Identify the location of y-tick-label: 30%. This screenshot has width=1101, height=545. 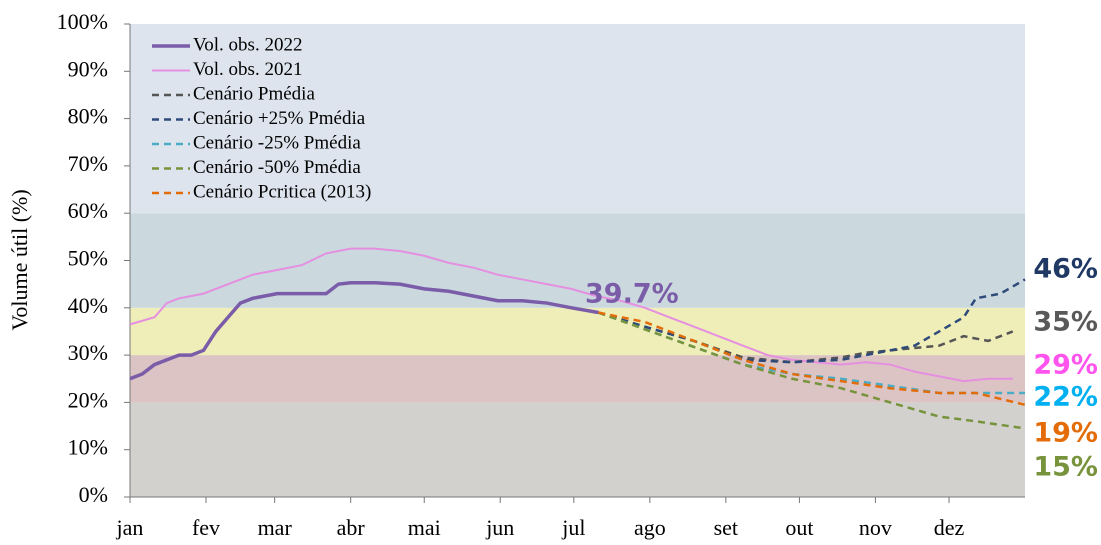
(88, 352).